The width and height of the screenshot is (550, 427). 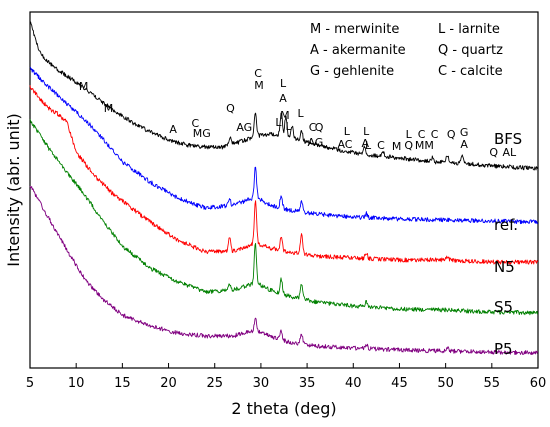 I want to click on x-axis-title: 2 theta (deg), so click(x=283, y=408).